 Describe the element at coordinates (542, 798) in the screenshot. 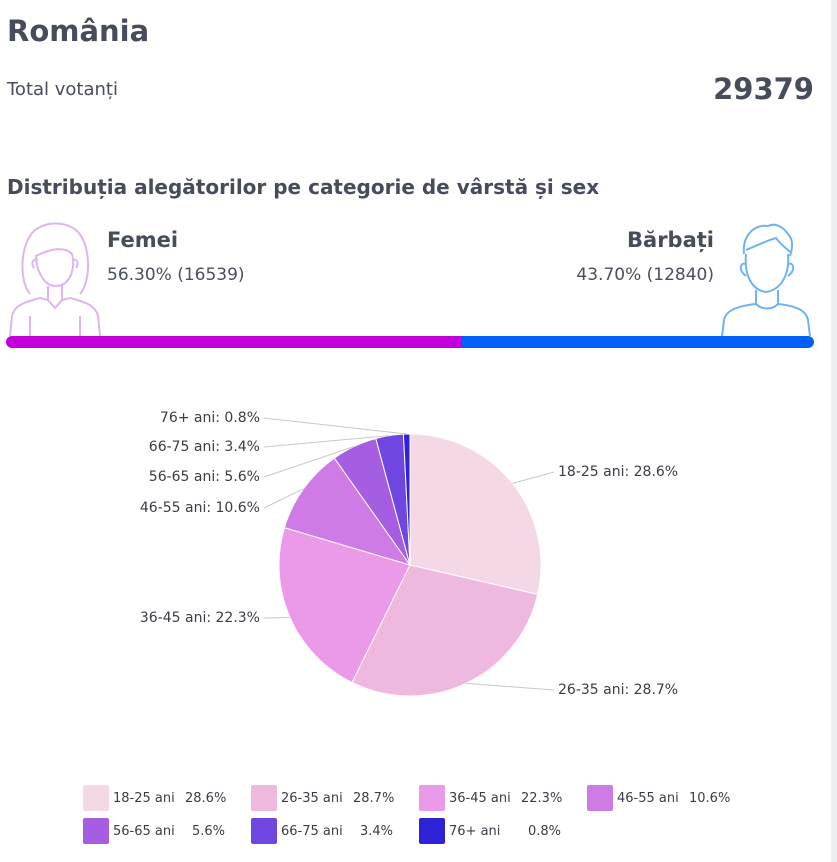

I see `legend-percent: 22.3%` at that location.